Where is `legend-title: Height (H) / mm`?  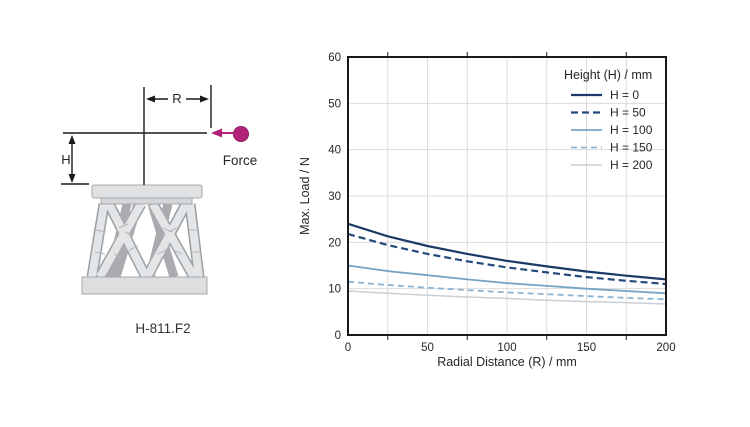 legend-title: Height (H) / mm is located at coordinates (608, 75).